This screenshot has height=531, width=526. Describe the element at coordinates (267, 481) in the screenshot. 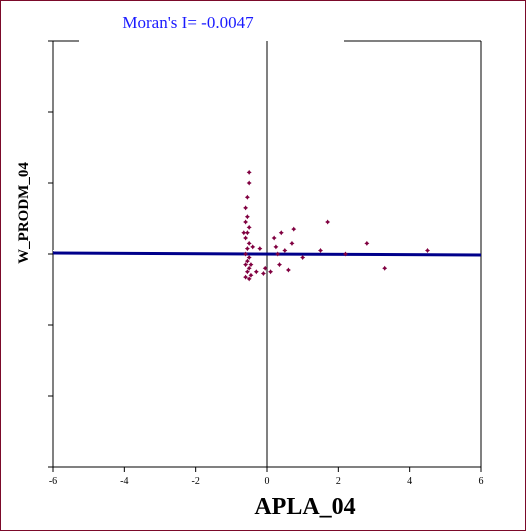

I see `x-tick-label: 0` at that location.